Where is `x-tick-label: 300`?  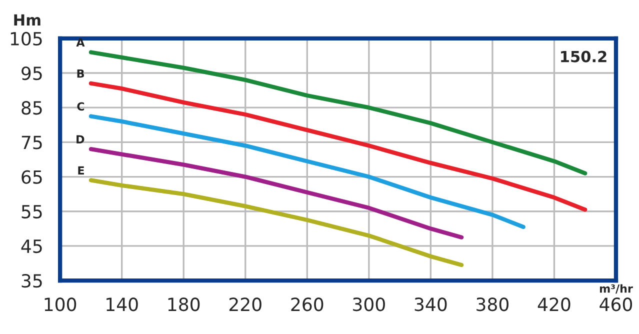
x-tick-label: 300 is located at coordinates (369, 305).